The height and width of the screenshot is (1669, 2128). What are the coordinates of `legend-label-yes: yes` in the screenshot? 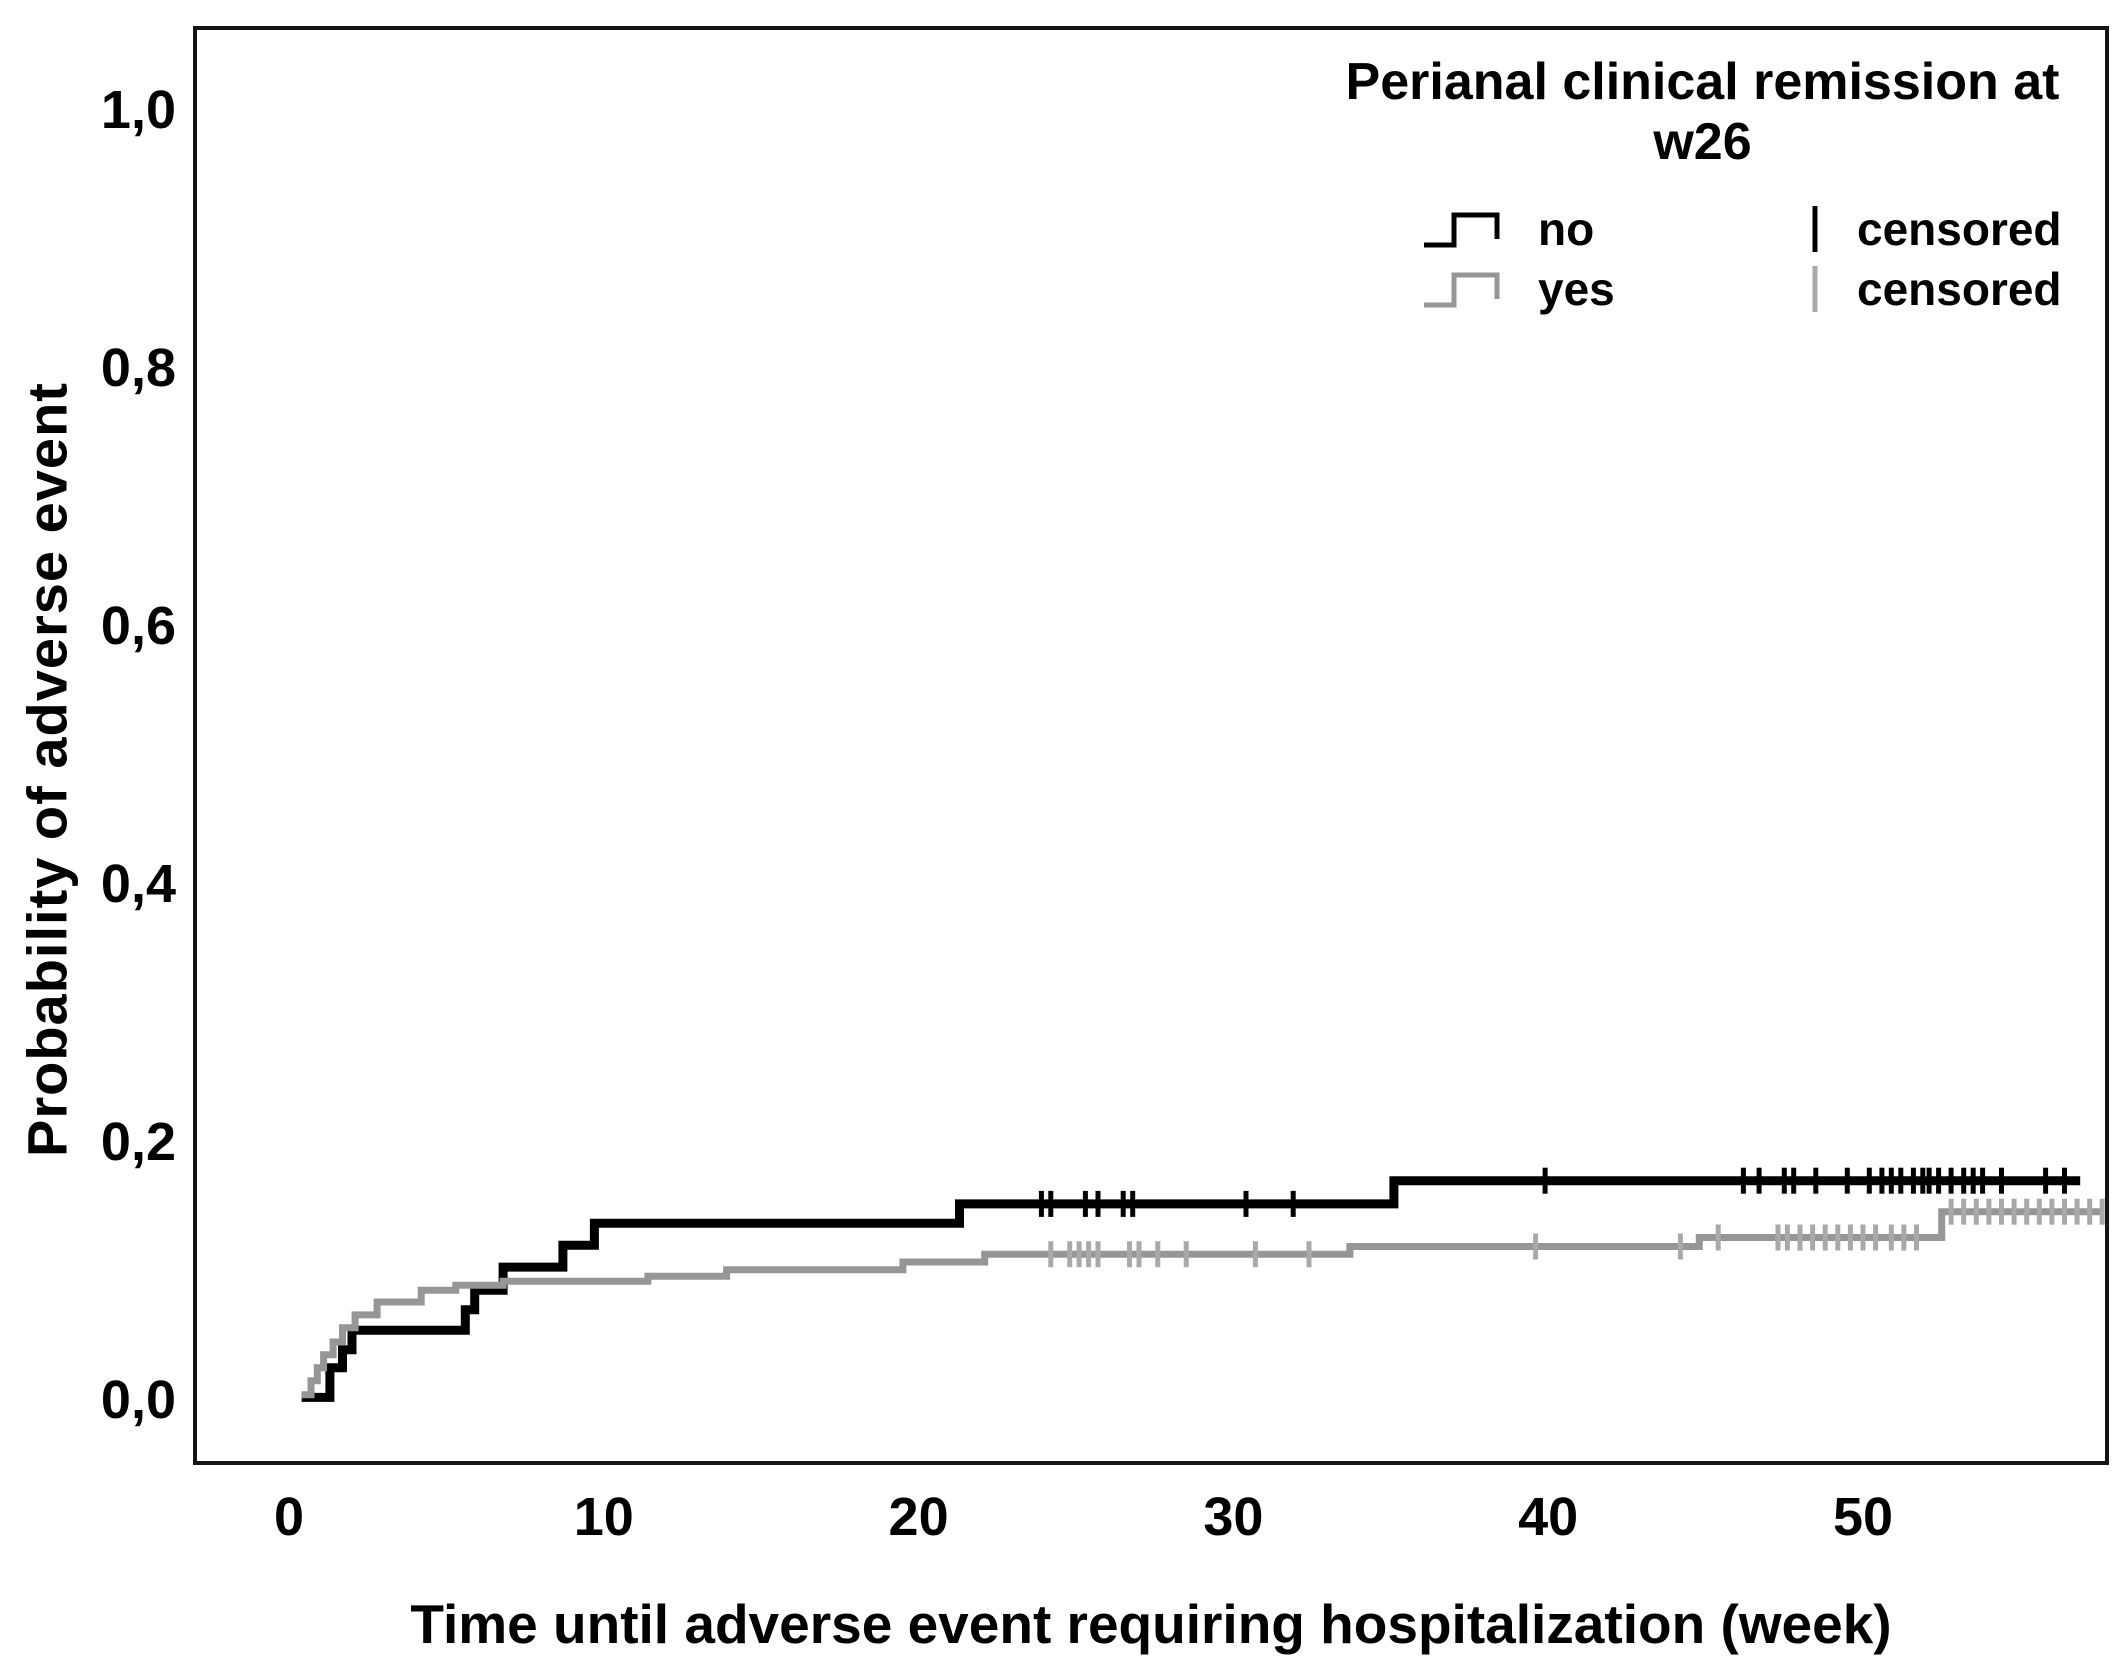 It's located at (1576, 289).